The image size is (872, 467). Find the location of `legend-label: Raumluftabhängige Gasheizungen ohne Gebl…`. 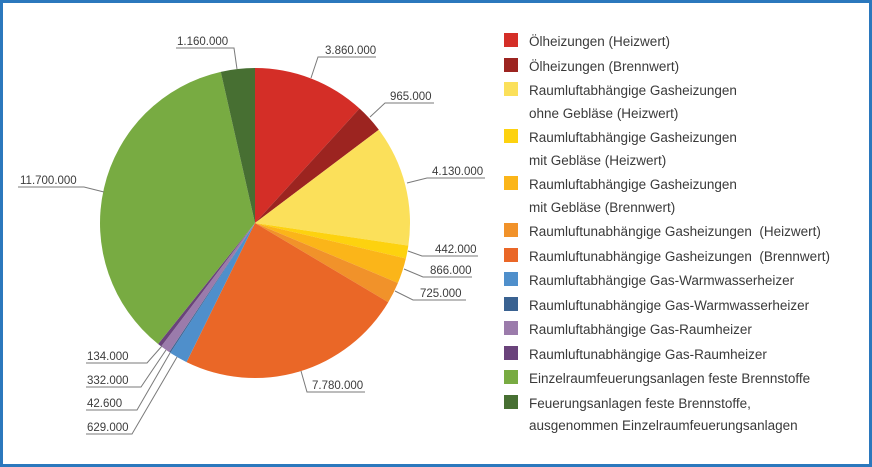

legend-label: Raumluftabhängige Gasheizungen ohne Gebl… is located at coordinates (633, 102).